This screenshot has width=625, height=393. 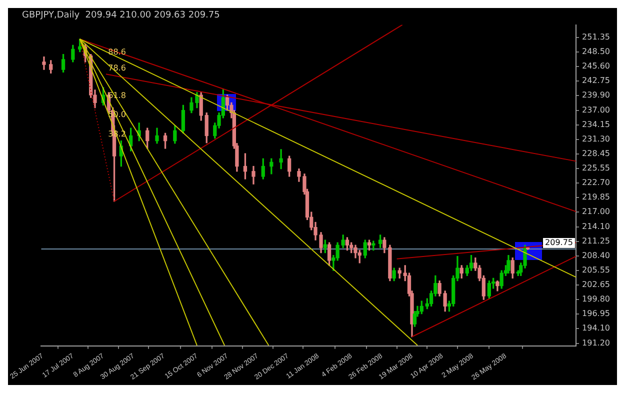 I want to click on y-tick-label: 239.90, so click(x=596, y=95).